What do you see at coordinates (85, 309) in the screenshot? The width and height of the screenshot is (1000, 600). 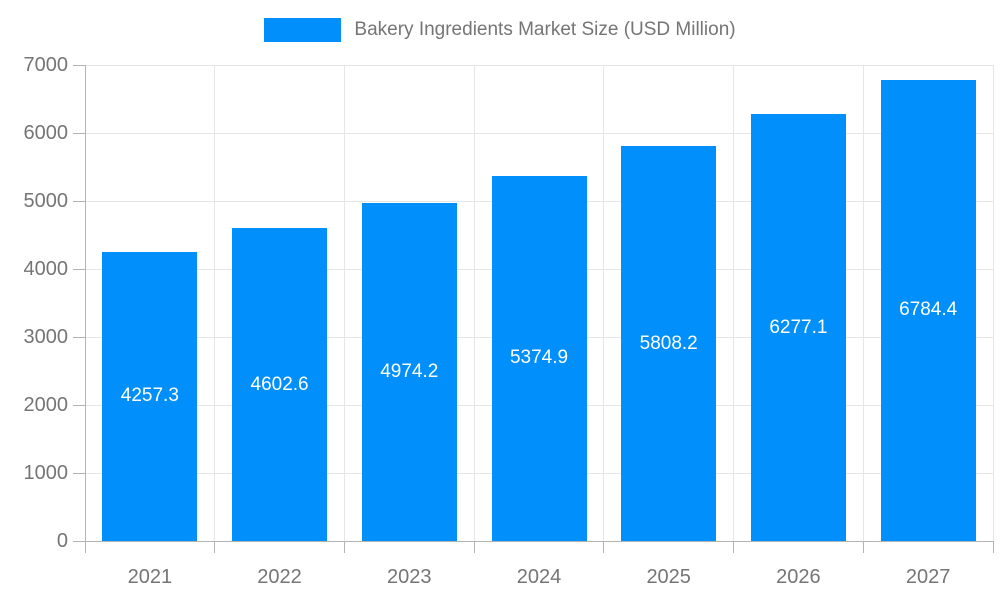 I see `y-axis-line` at bounding box center [85, 309].